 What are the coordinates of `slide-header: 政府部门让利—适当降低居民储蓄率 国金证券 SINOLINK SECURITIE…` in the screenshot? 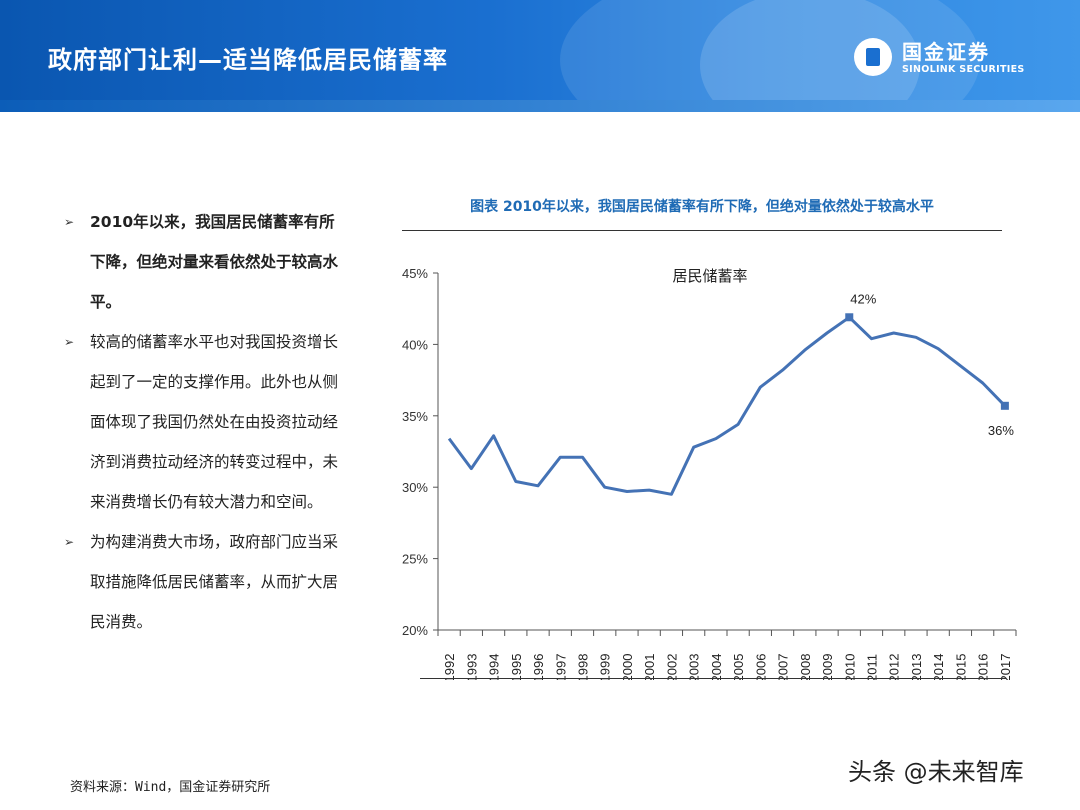 It's located at (540, 56).